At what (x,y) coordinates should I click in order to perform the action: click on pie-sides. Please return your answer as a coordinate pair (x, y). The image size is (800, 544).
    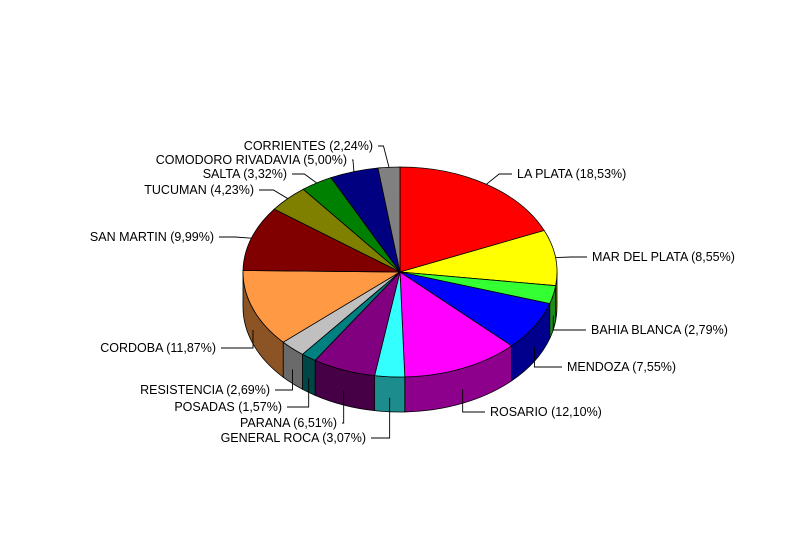
    Looking at the image, I should click on (400, 342).